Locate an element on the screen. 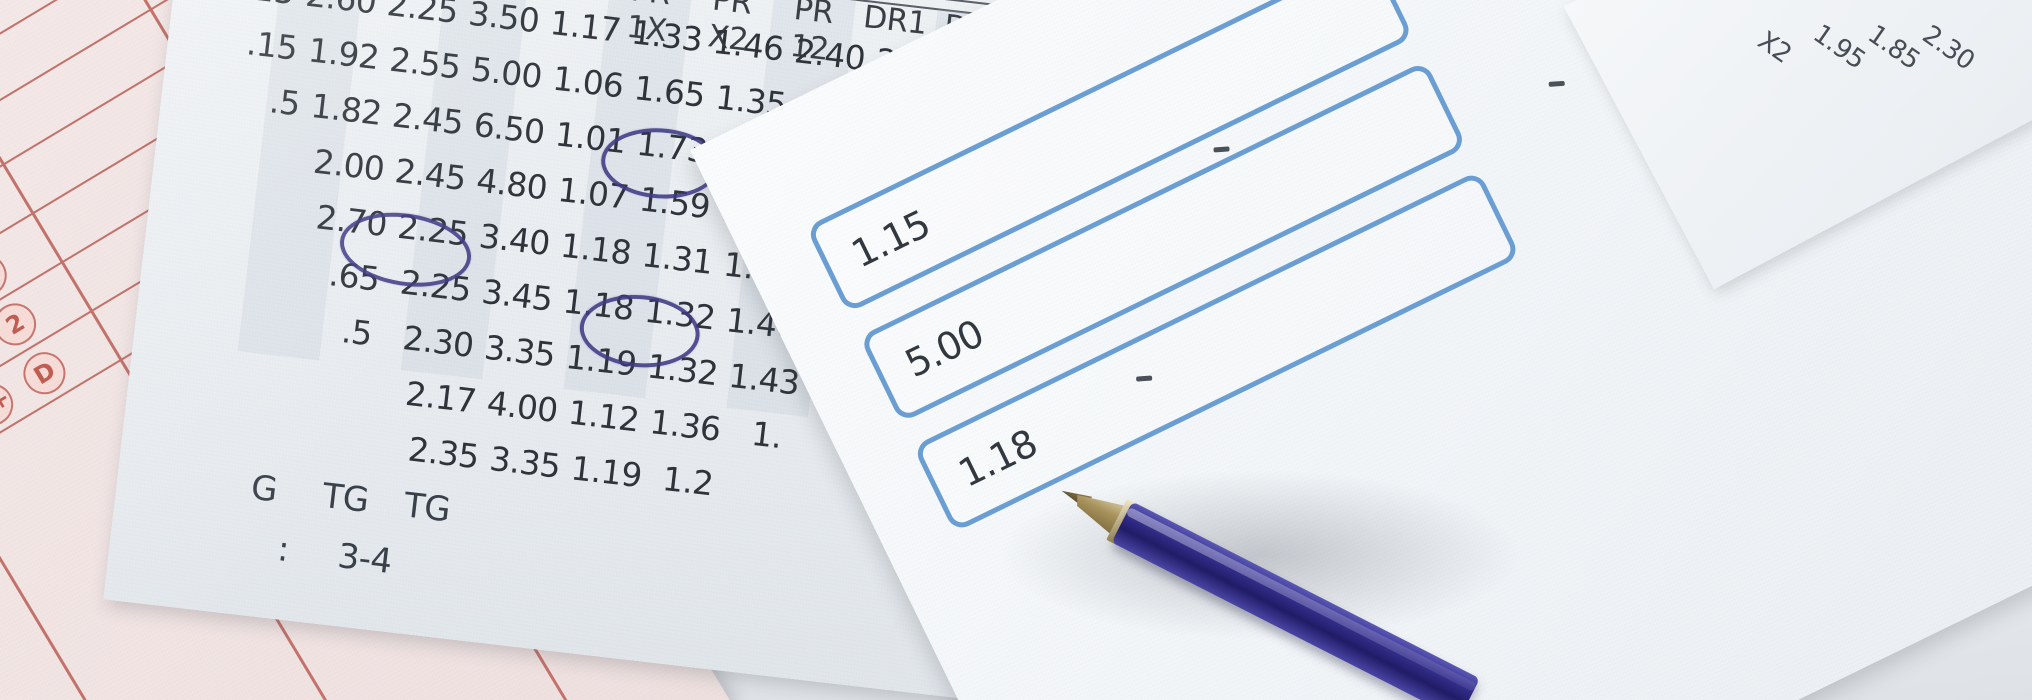  corner-fragment-value: 1.85 is located at coordinates (1894, 47).